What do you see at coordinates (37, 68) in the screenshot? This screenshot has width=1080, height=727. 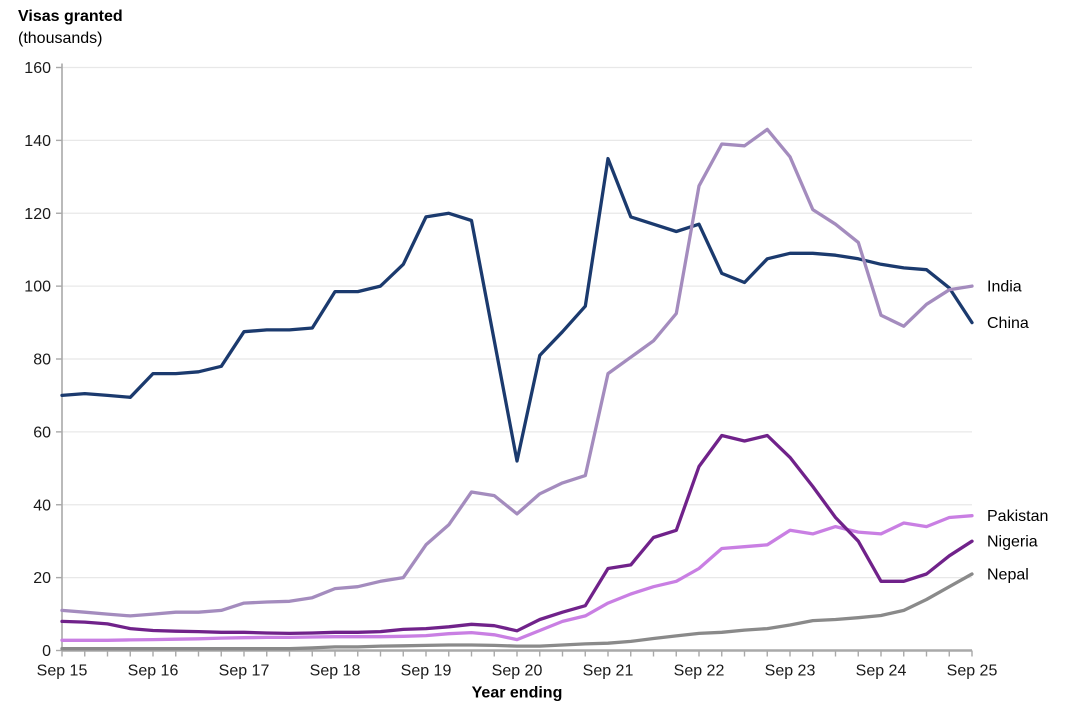 I see `y-tick-label: 160` at bounding box center [37, 68].